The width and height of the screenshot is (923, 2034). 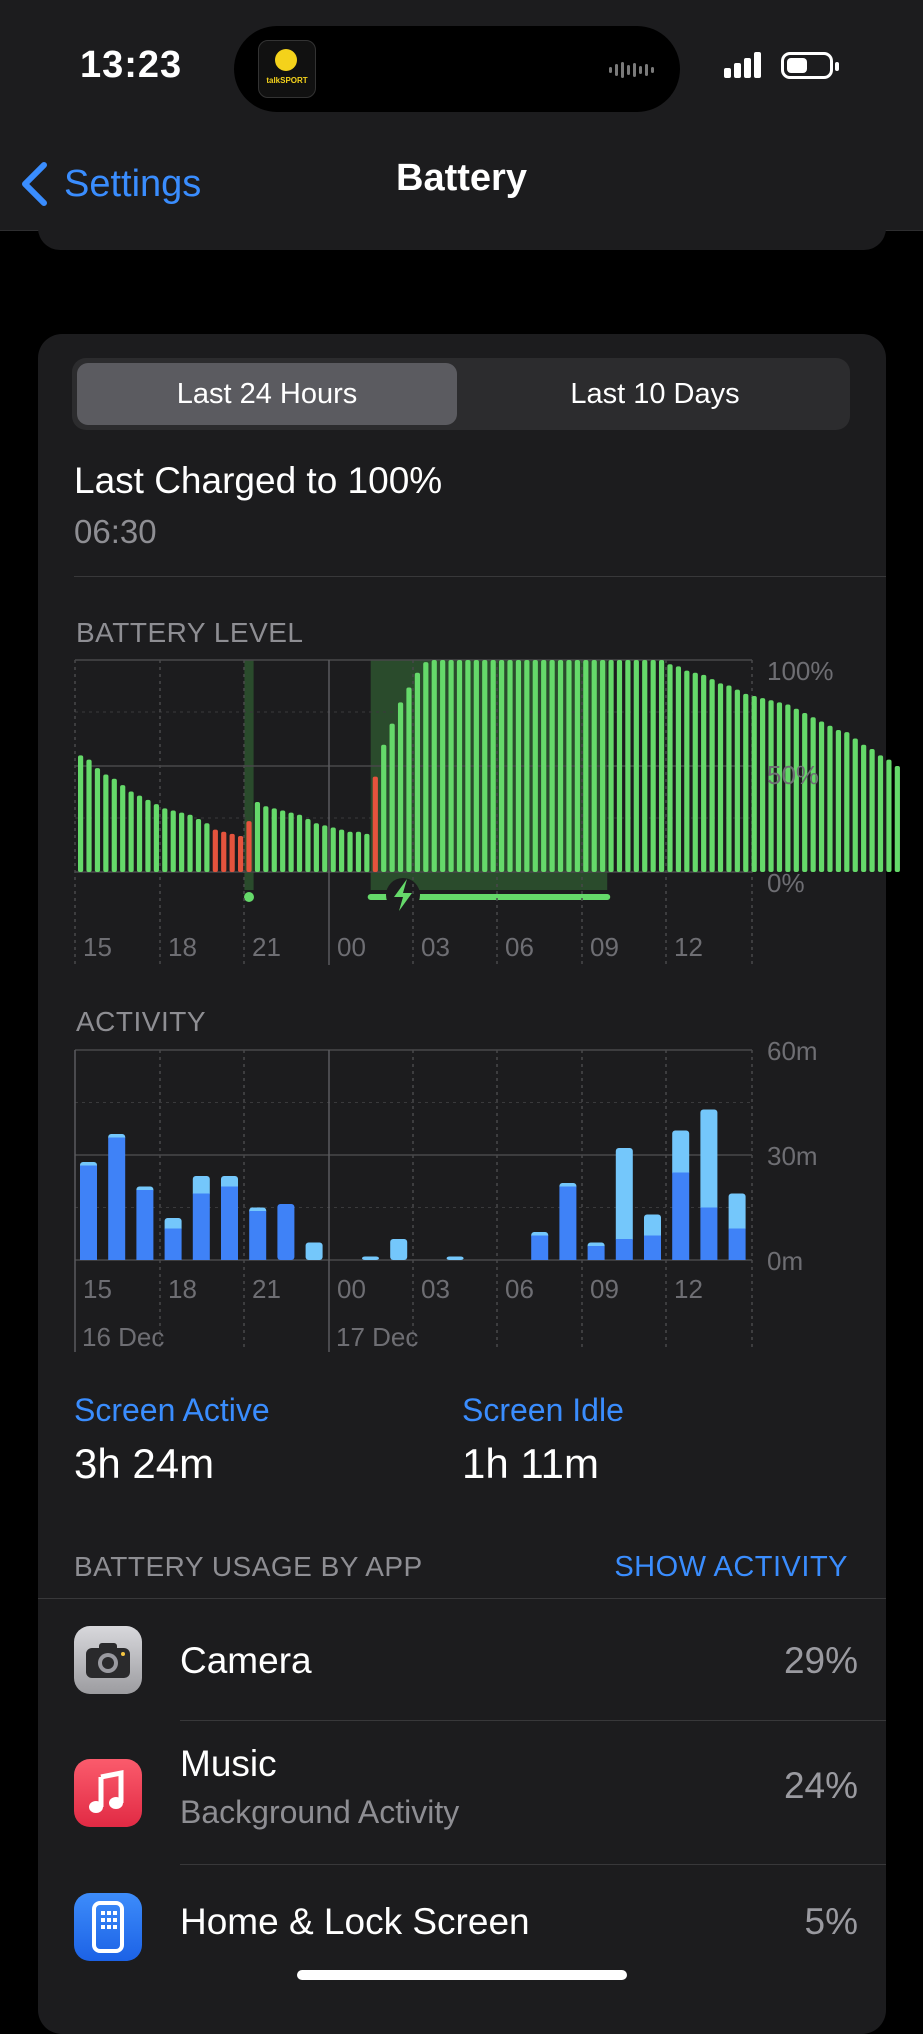 What do you see at coordinates (97, 947) in the screenshot?
I see `x-tick-label: 15` at bounding box center [97, 947].